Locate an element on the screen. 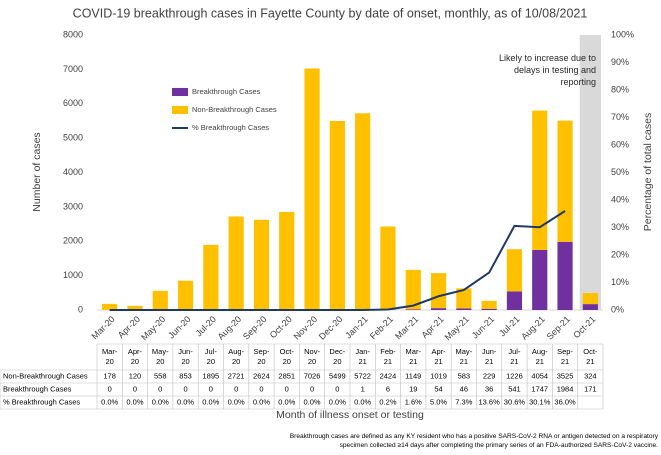 The width and height of the screenshot is (661, 455). y2-tick-label: 30% is located at coordinates (620, 227).